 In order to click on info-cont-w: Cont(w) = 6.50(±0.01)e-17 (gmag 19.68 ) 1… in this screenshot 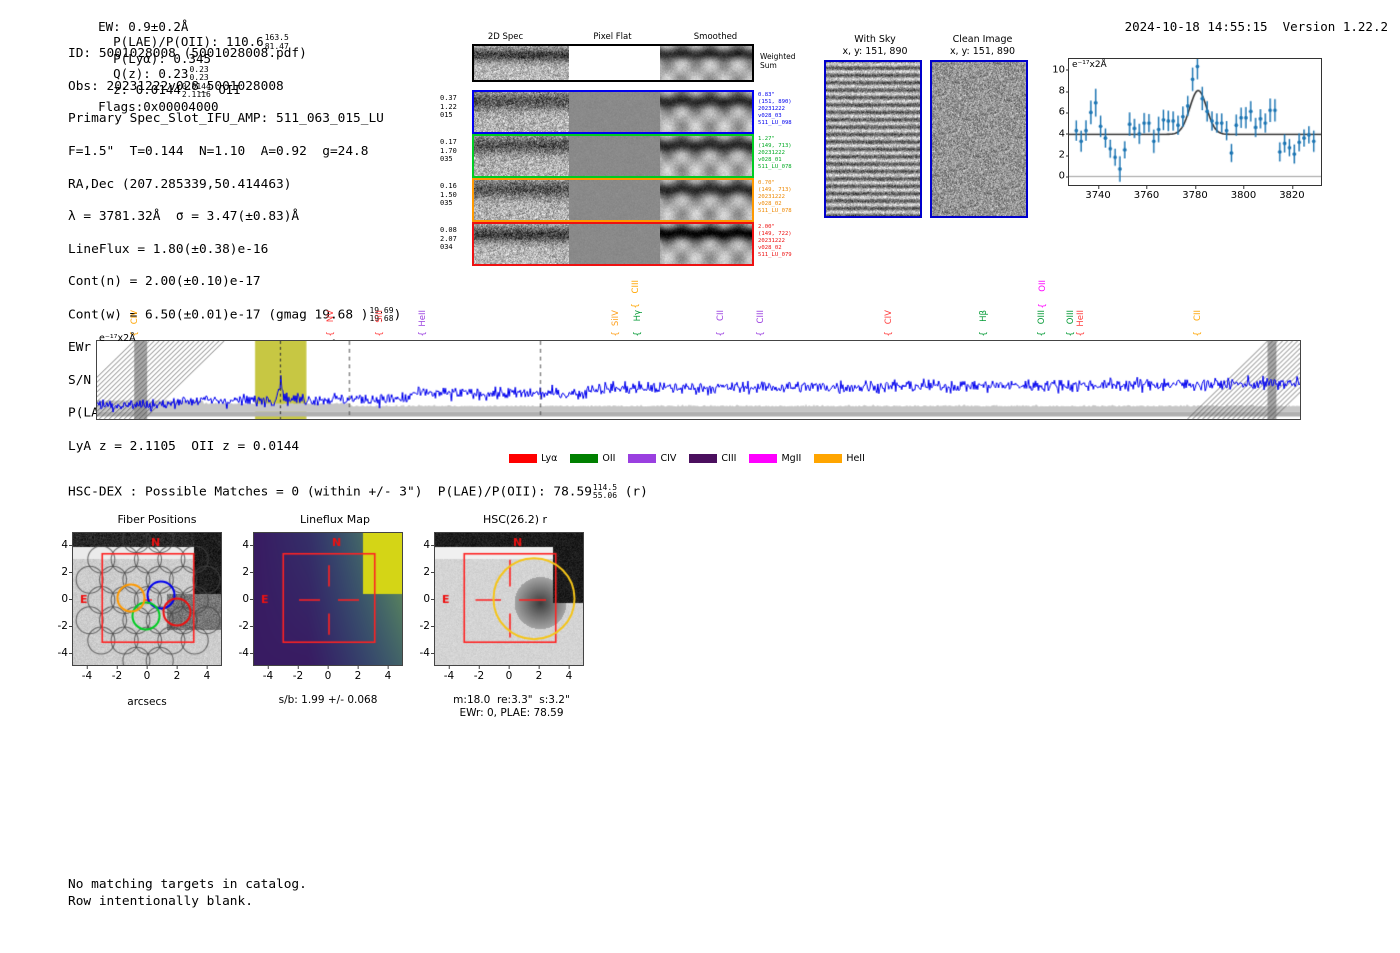, I will do `click(235, 315)`.